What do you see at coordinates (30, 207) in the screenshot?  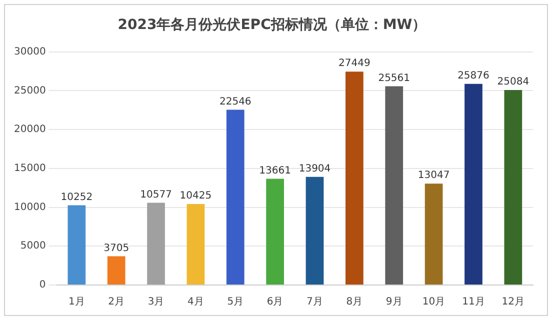 I see `y-tick-label: 10000` at bounding box center [30, 207].